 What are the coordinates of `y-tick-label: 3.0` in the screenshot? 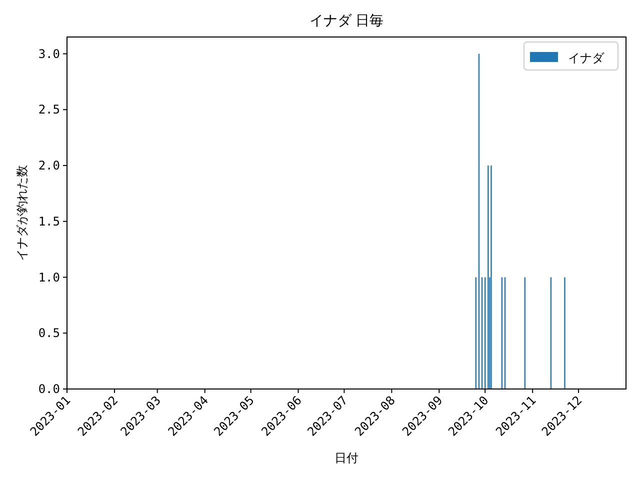 It's located at (49, 53).